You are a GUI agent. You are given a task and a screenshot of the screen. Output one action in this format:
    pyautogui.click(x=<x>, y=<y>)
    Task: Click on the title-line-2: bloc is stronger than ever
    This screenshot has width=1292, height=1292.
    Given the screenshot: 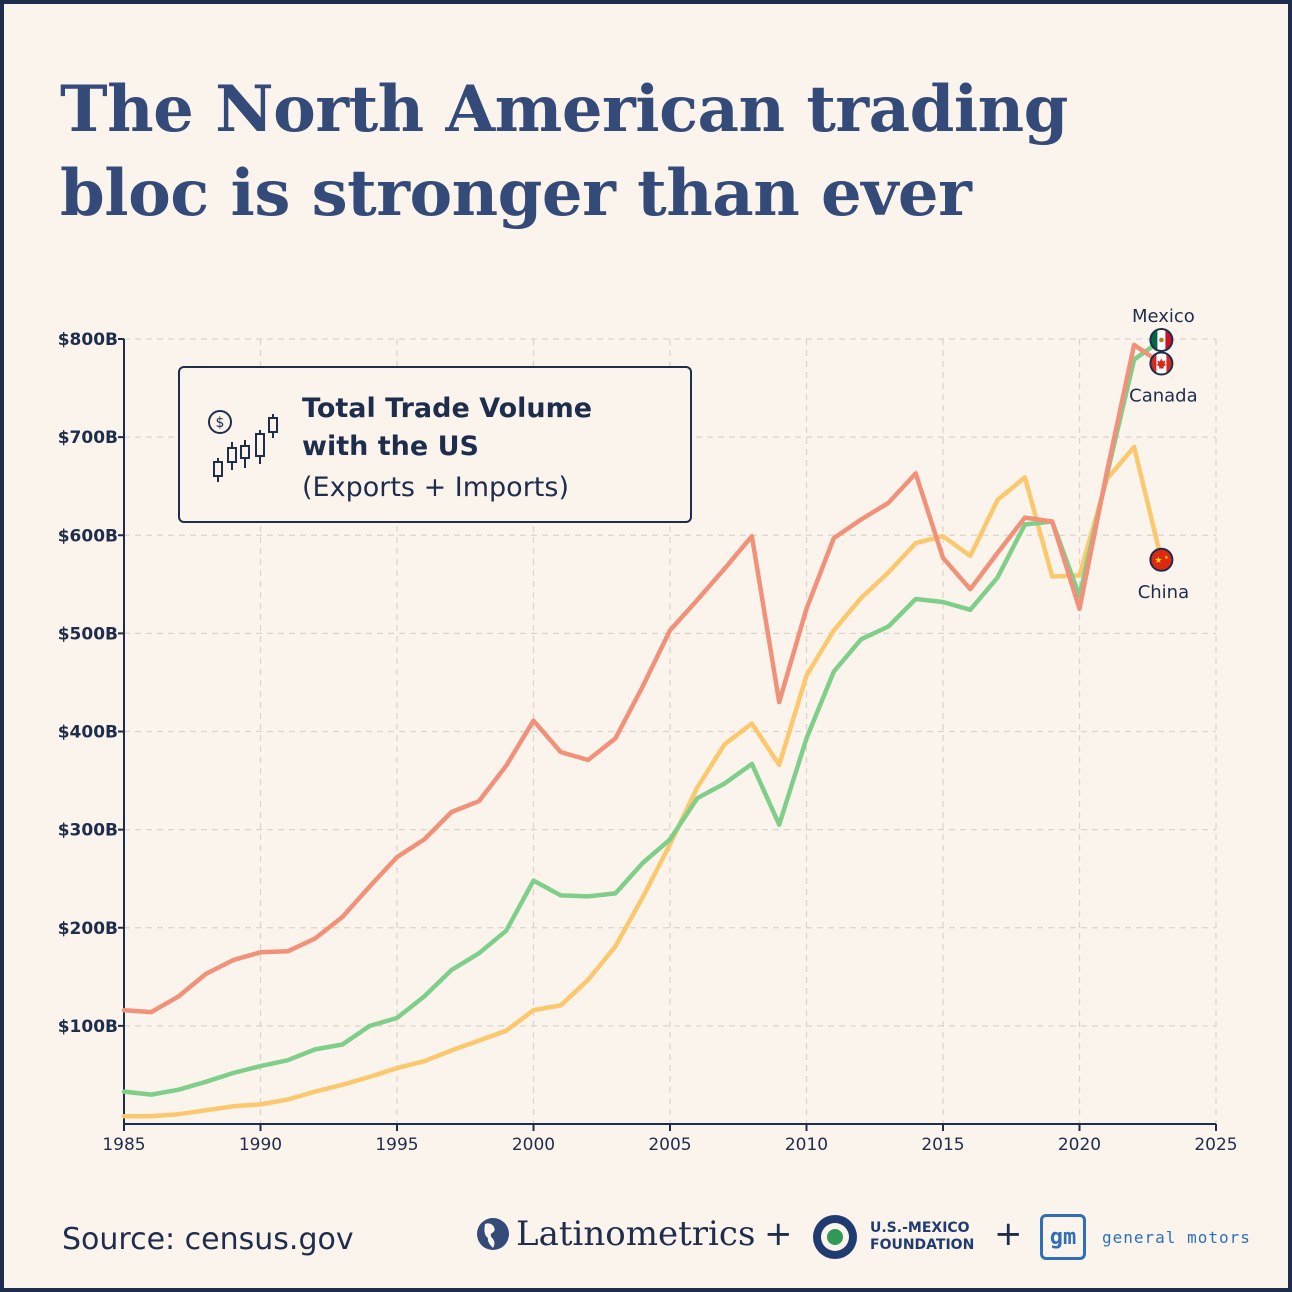 What is the action you would take?
    pyautogui.click(x=516, y=193)
    